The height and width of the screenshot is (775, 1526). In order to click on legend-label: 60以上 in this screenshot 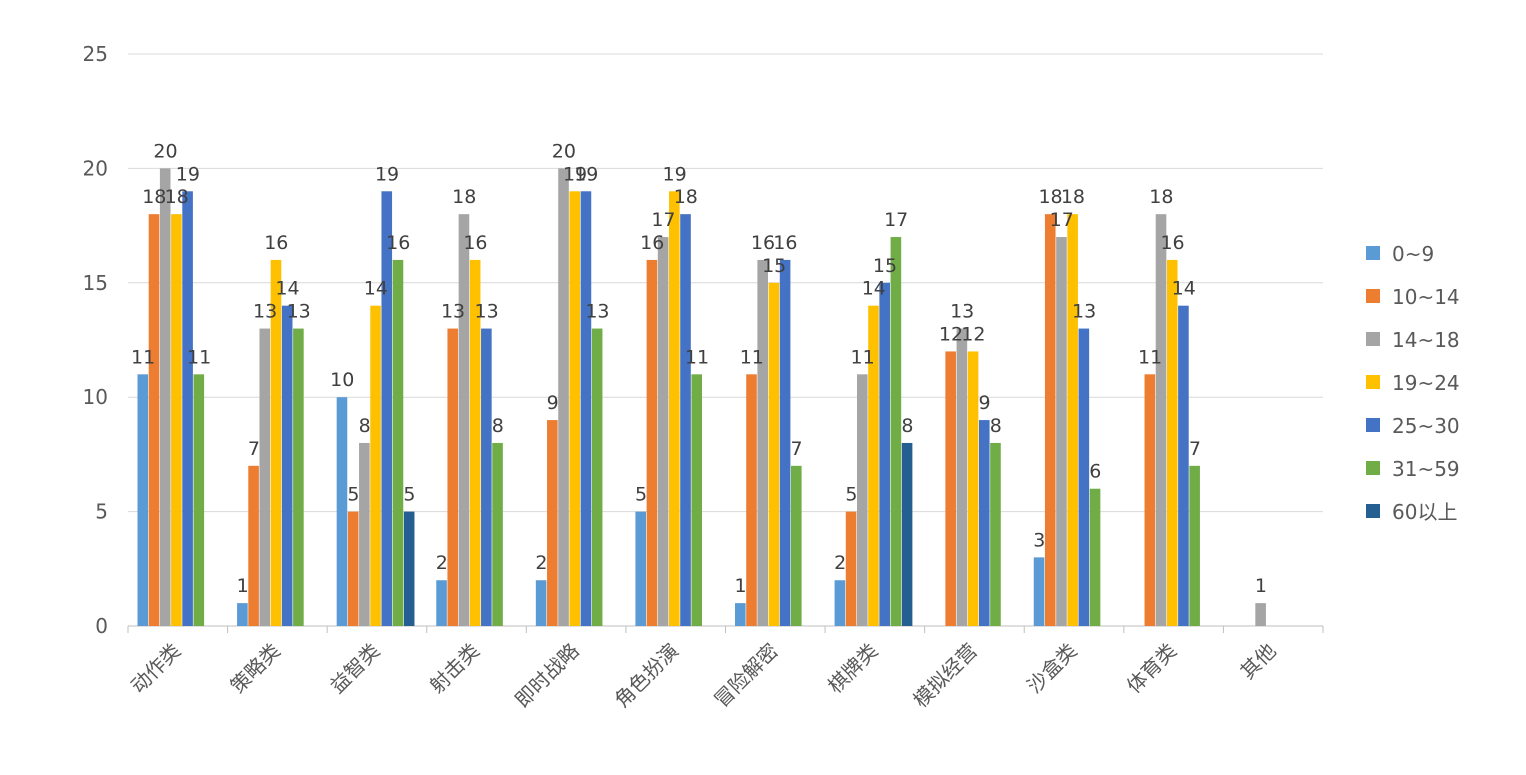, I will do `click(1424, 512)`.